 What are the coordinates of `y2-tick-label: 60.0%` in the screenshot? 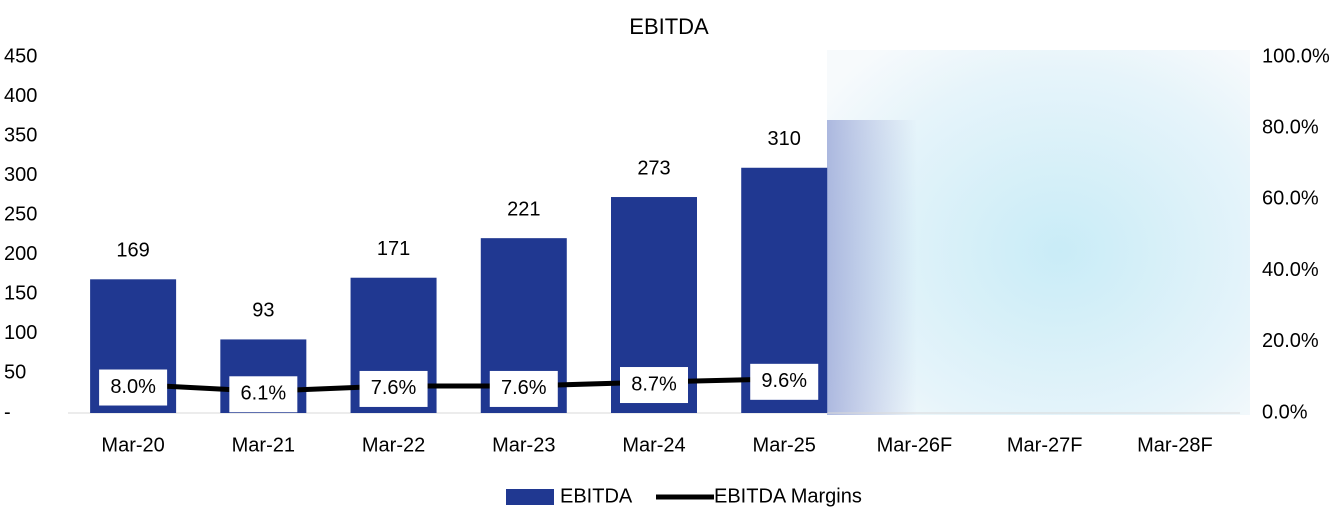 It's located at (1290, 199).